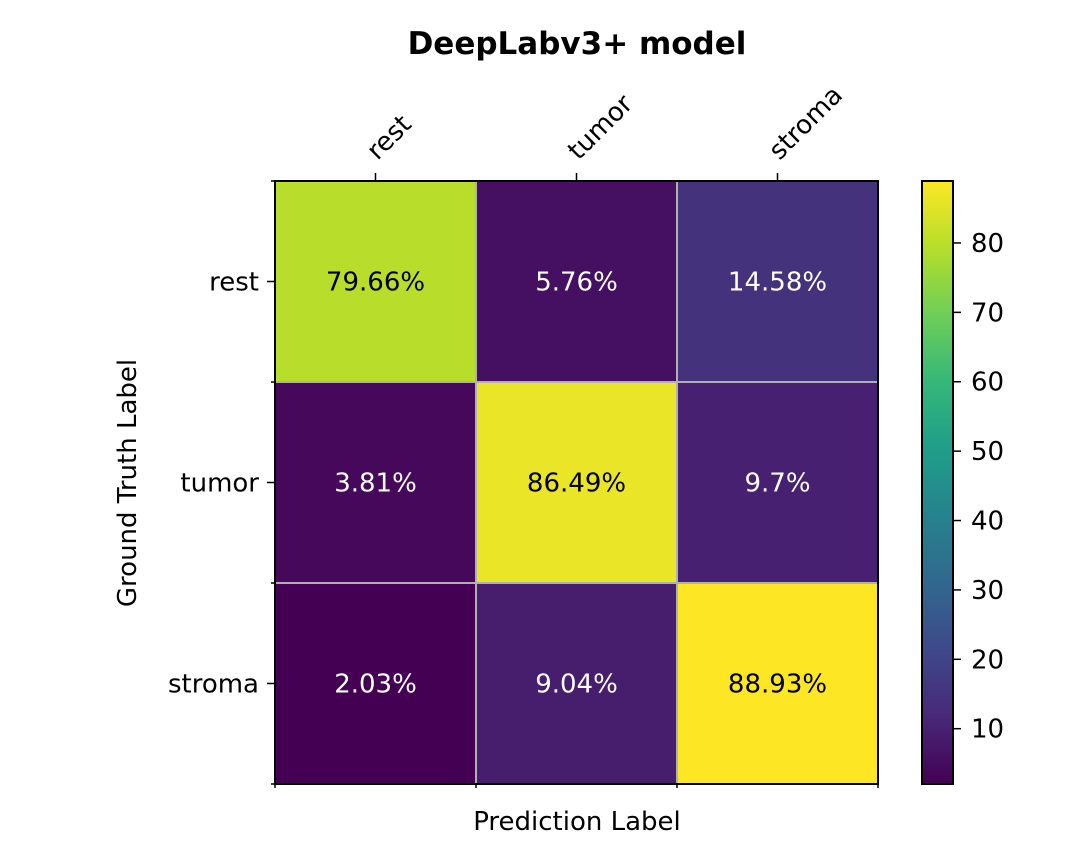 This screenshot has width=1080, height=868. I want to click on colorbar-tick-label: 30, so click(987, 591).